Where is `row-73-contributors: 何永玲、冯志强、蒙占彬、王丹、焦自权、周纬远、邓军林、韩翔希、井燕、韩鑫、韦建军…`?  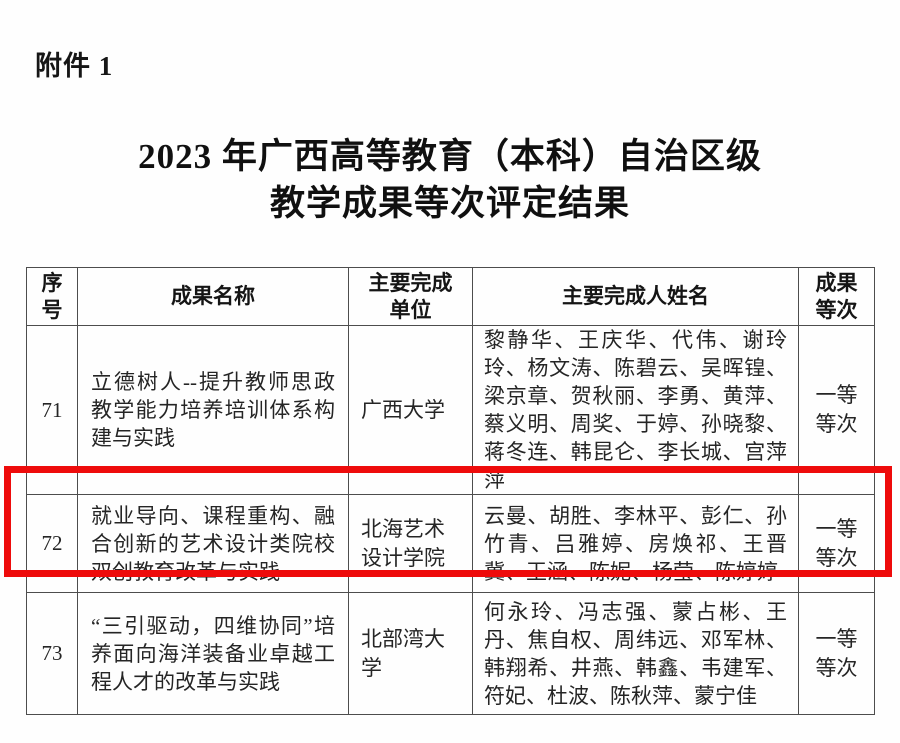 row-73-contributors: 何永玲、冯志强、蒙占彬、王丹、焦自权、周纬远、邓军林、韩翔希、井燕、韩鑫、韦建军… is located at coordinates (635, 653).